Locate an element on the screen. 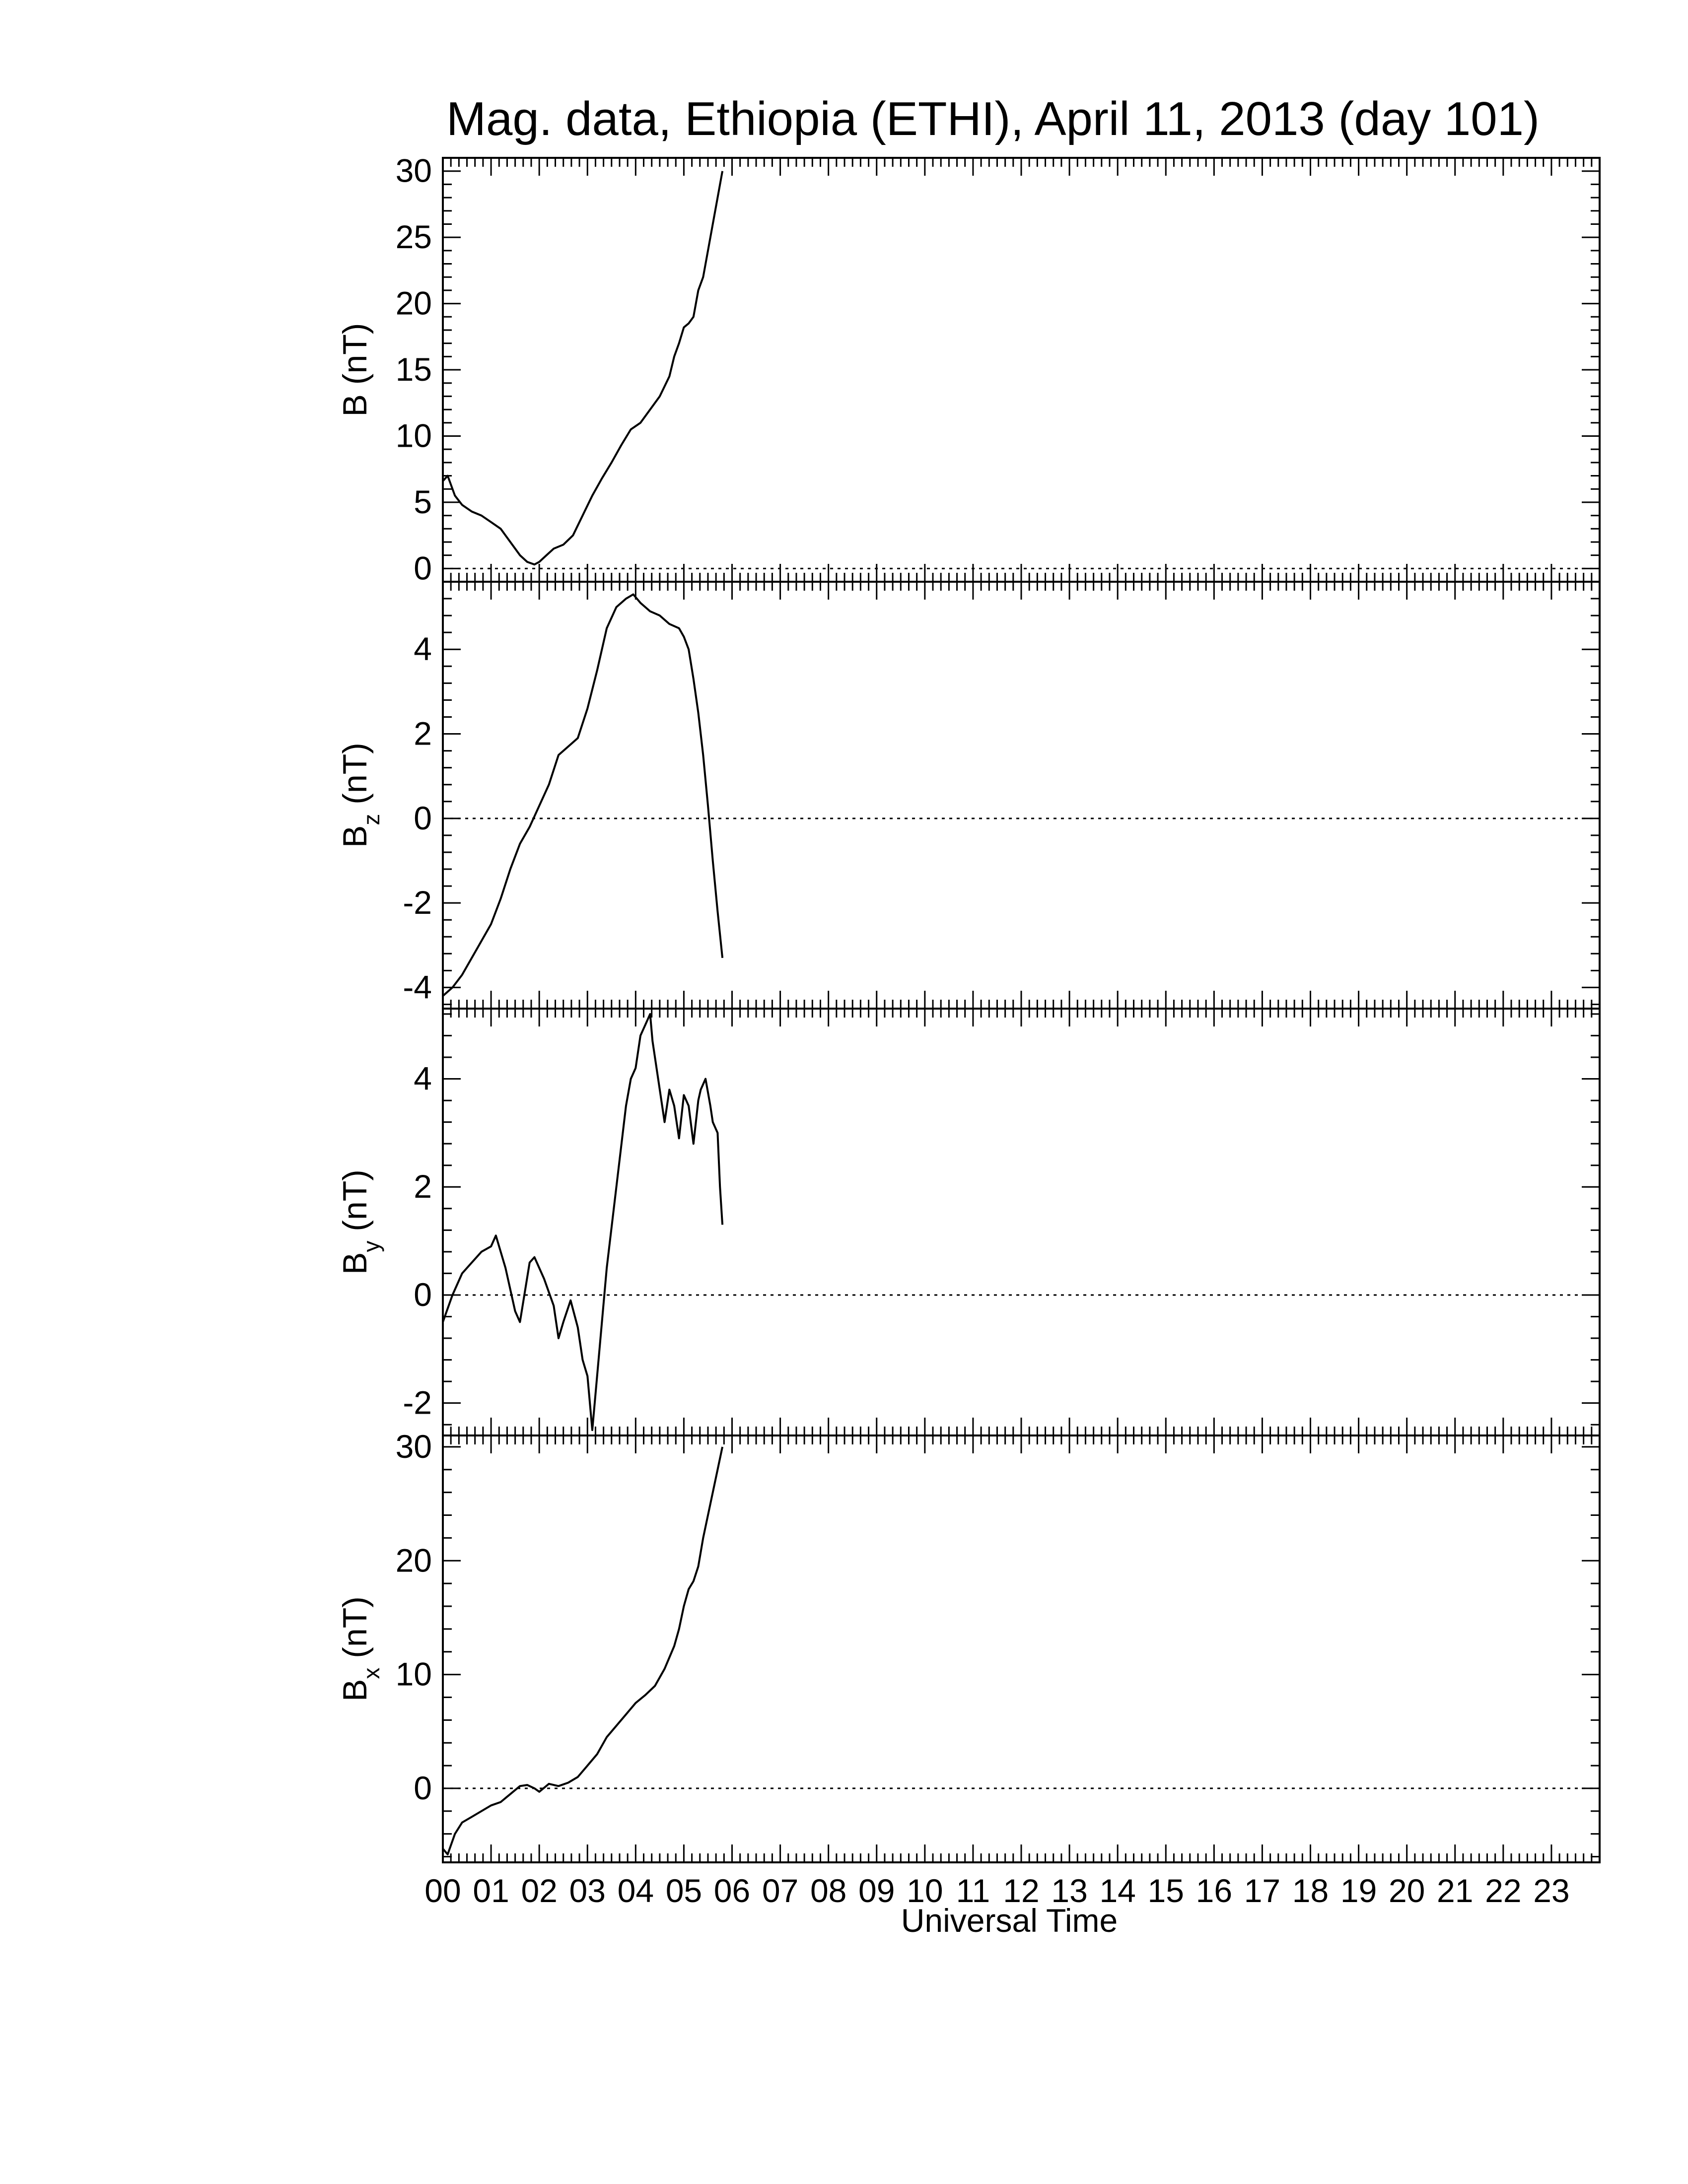  series-line-b is located at coordinates (583, 368).